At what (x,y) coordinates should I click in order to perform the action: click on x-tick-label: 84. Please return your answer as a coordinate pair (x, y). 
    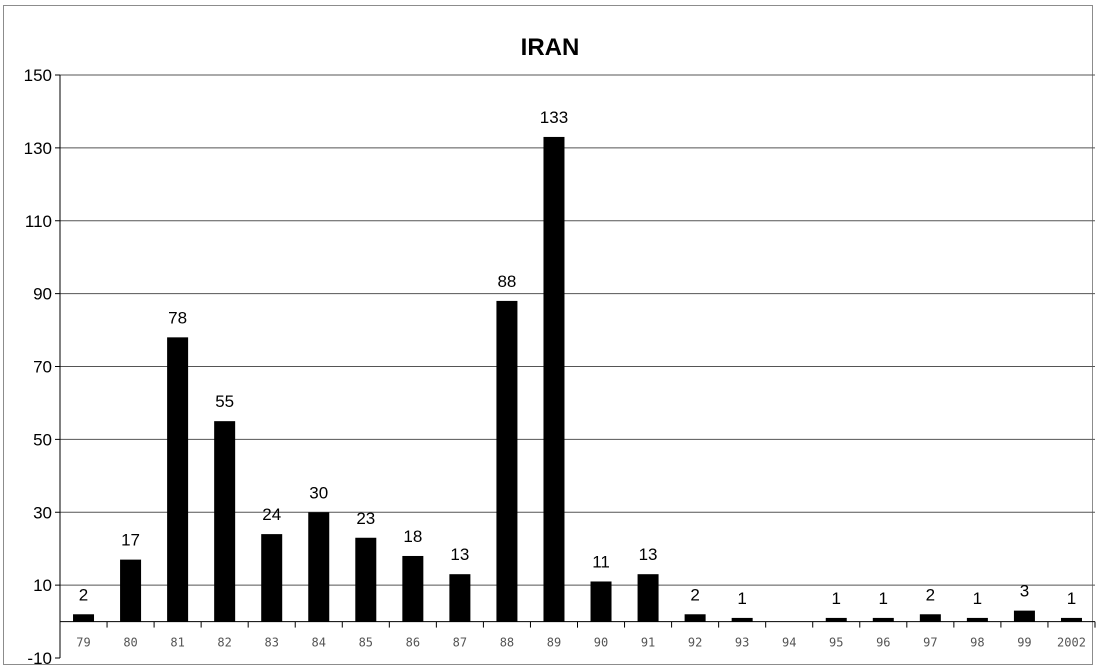
    Looking at the image, I should click on (319, 643).